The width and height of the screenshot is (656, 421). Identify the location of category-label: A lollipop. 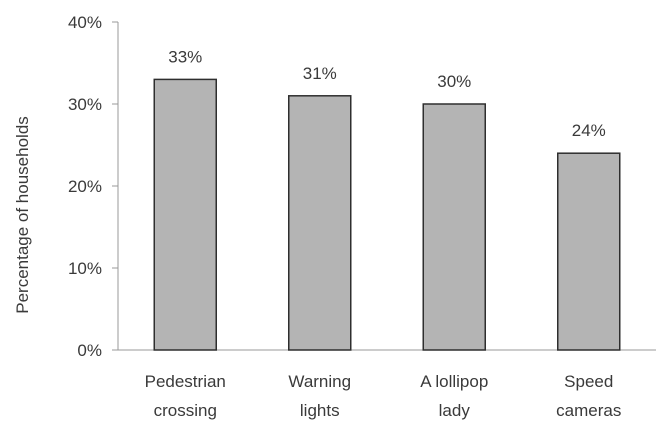
(454, 381).